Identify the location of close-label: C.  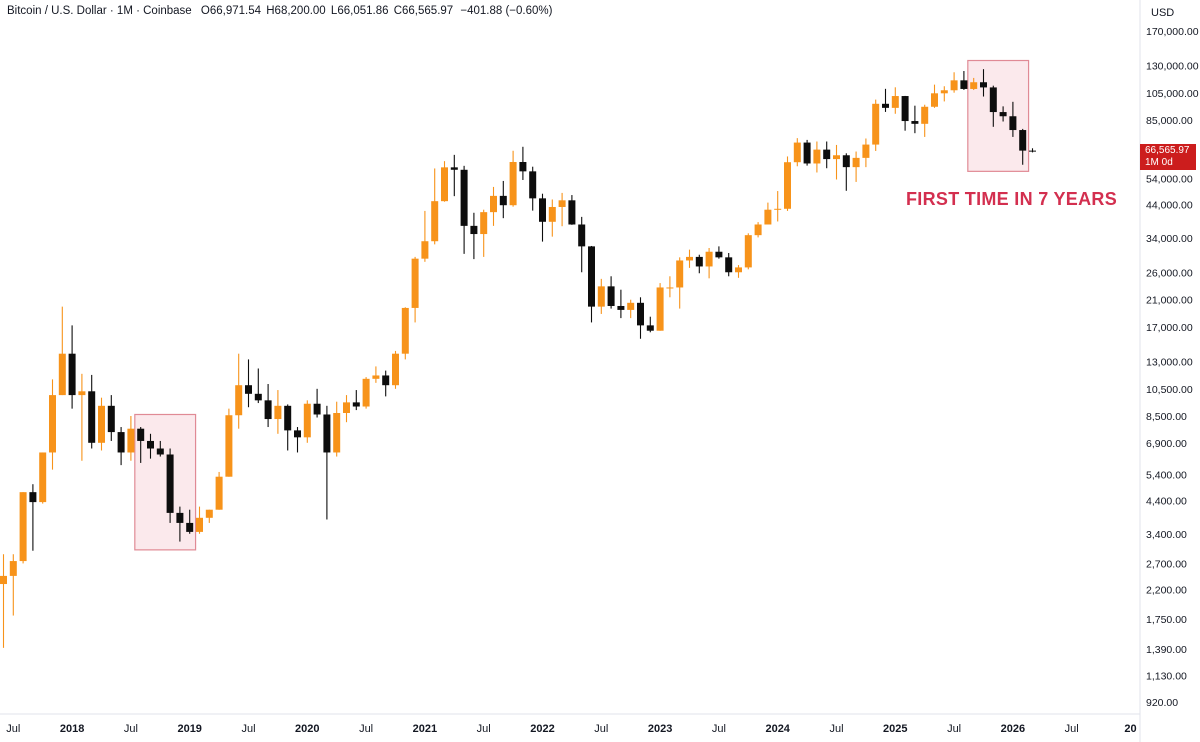
(398, 11).